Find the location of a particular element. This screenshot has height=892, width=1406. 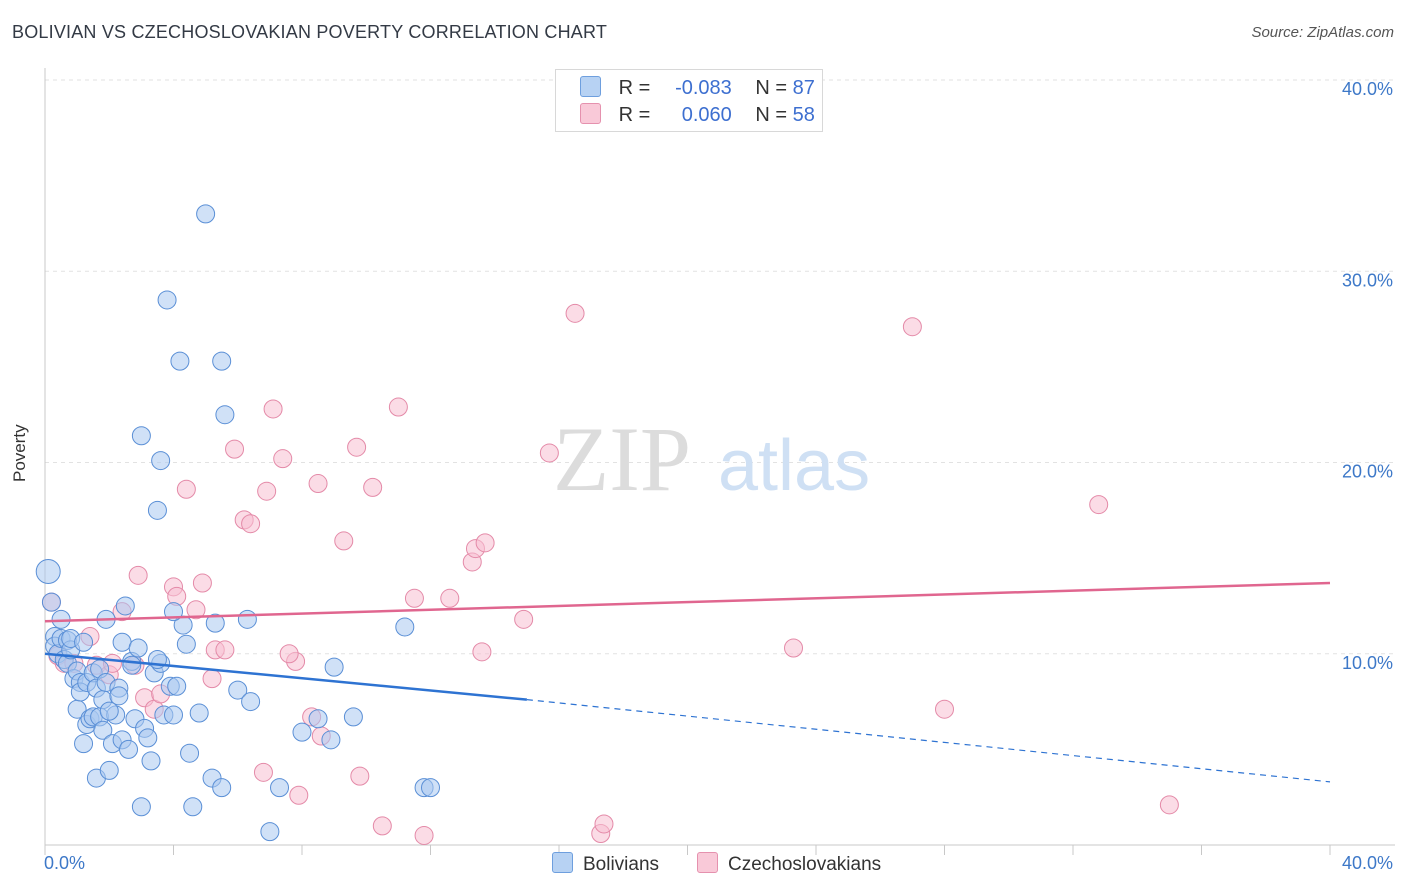

x-tick-label-max: 40.0% is located at coordinates (1367, 863).